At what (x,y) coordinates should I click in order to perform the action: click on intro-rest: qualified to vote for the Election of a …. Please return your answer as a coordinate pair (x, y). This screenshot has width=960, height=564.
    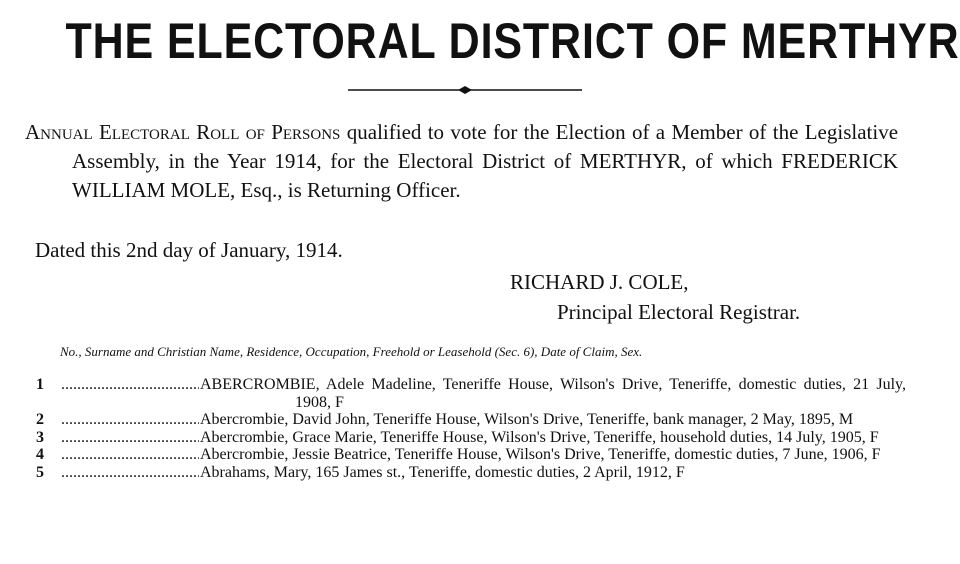
    Looking at the image, I should click on (485, 161).